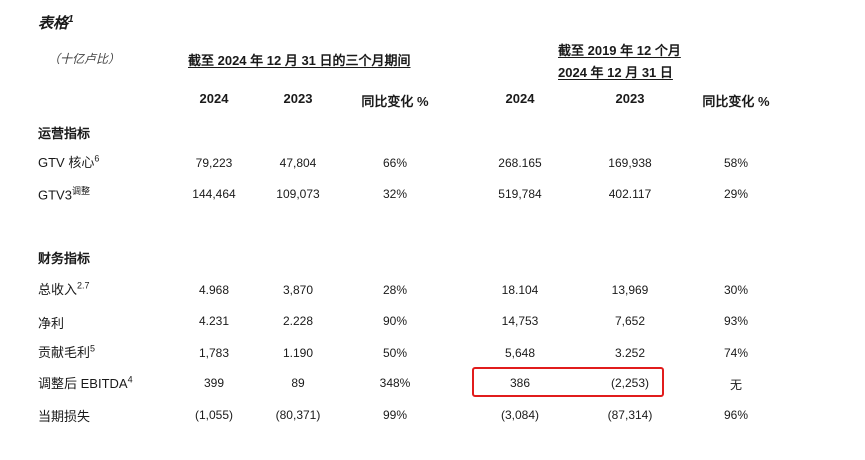 Image resolution: width=865 pixels, height=460 pixels. What do you see at coordinates (630, 321) in the screenshot?
I see `table-cell: 7,652` at bounding box center [630, 321].